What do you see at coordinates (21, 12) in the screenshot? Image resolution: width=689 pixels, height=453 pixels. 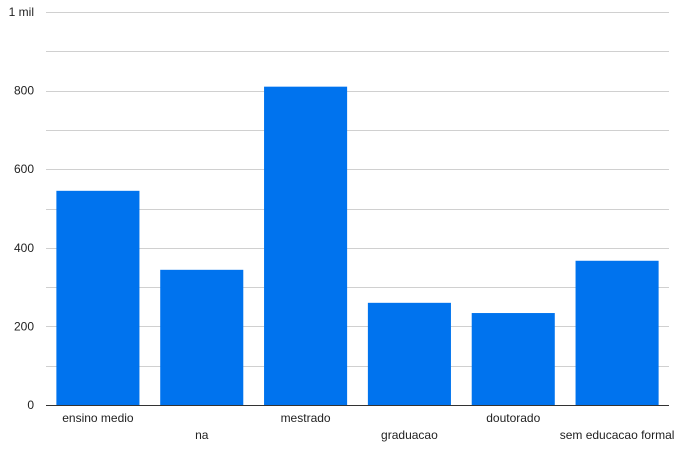 I see `y-tick-label: 1 mil` at bounding box center [21, 12].